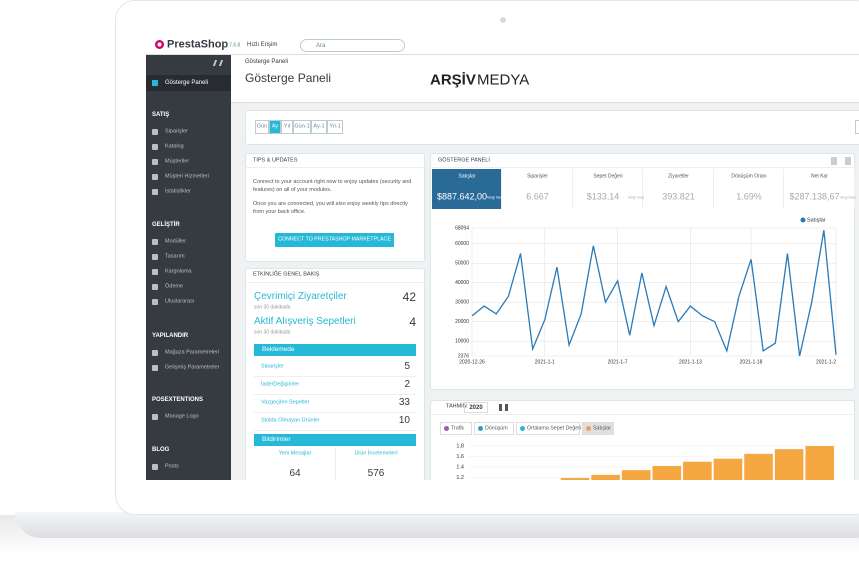 Image resolution: width=859 pixels, height=582 pixels. What do you see at coordinates (857, 127) in the screenshot?
I see `period-toggle` at bounding box center [857, 127].